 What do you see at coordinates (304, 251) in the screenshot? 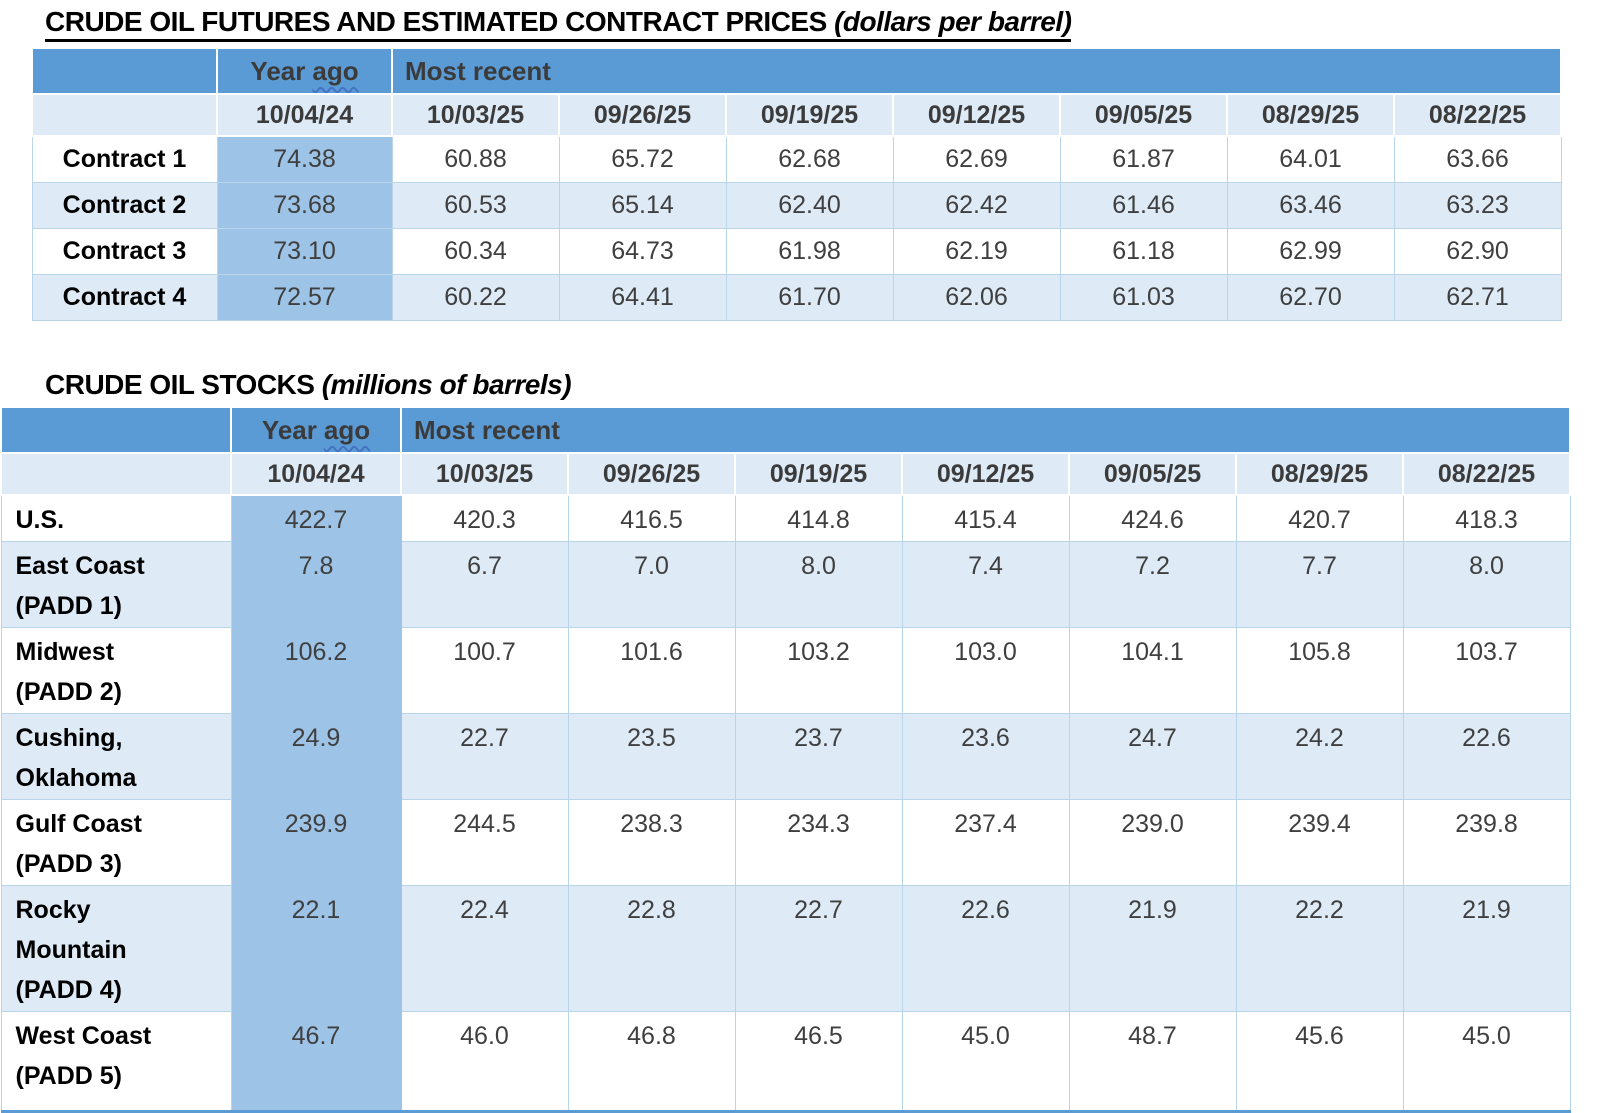
I see `year-ago-cell: 73.10` at bounding box center [304, 251].